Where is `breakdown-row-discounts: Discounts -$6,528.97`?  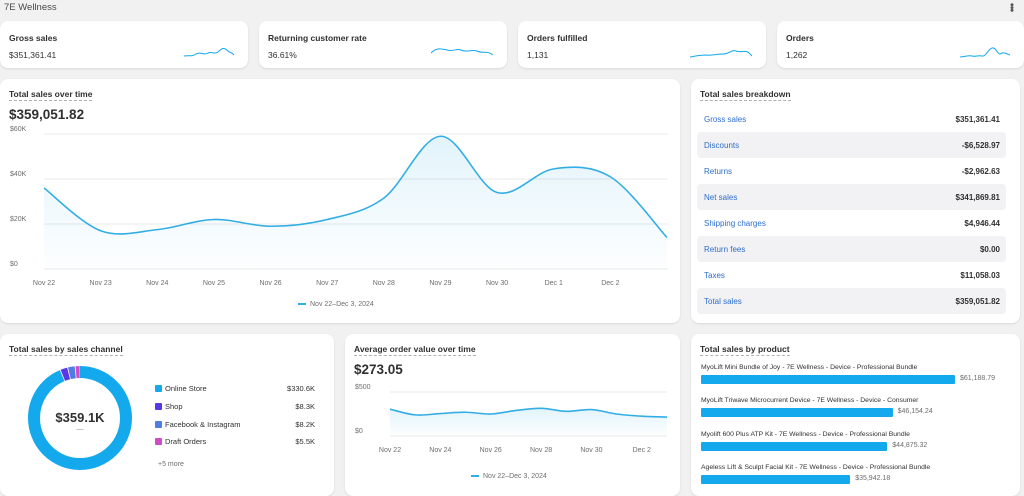
breakdown-row-discounts: Discounts -$6,528.97 is located at coordinates (851, 145).